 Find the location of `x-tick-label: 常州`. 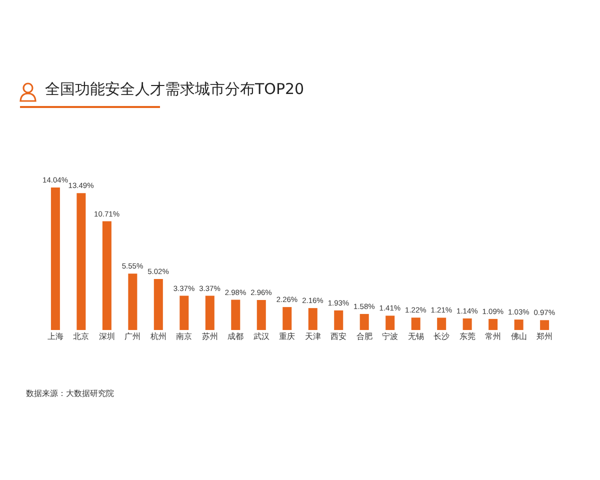

x-tick-label: 常州 is located at coordinates (493, 336).